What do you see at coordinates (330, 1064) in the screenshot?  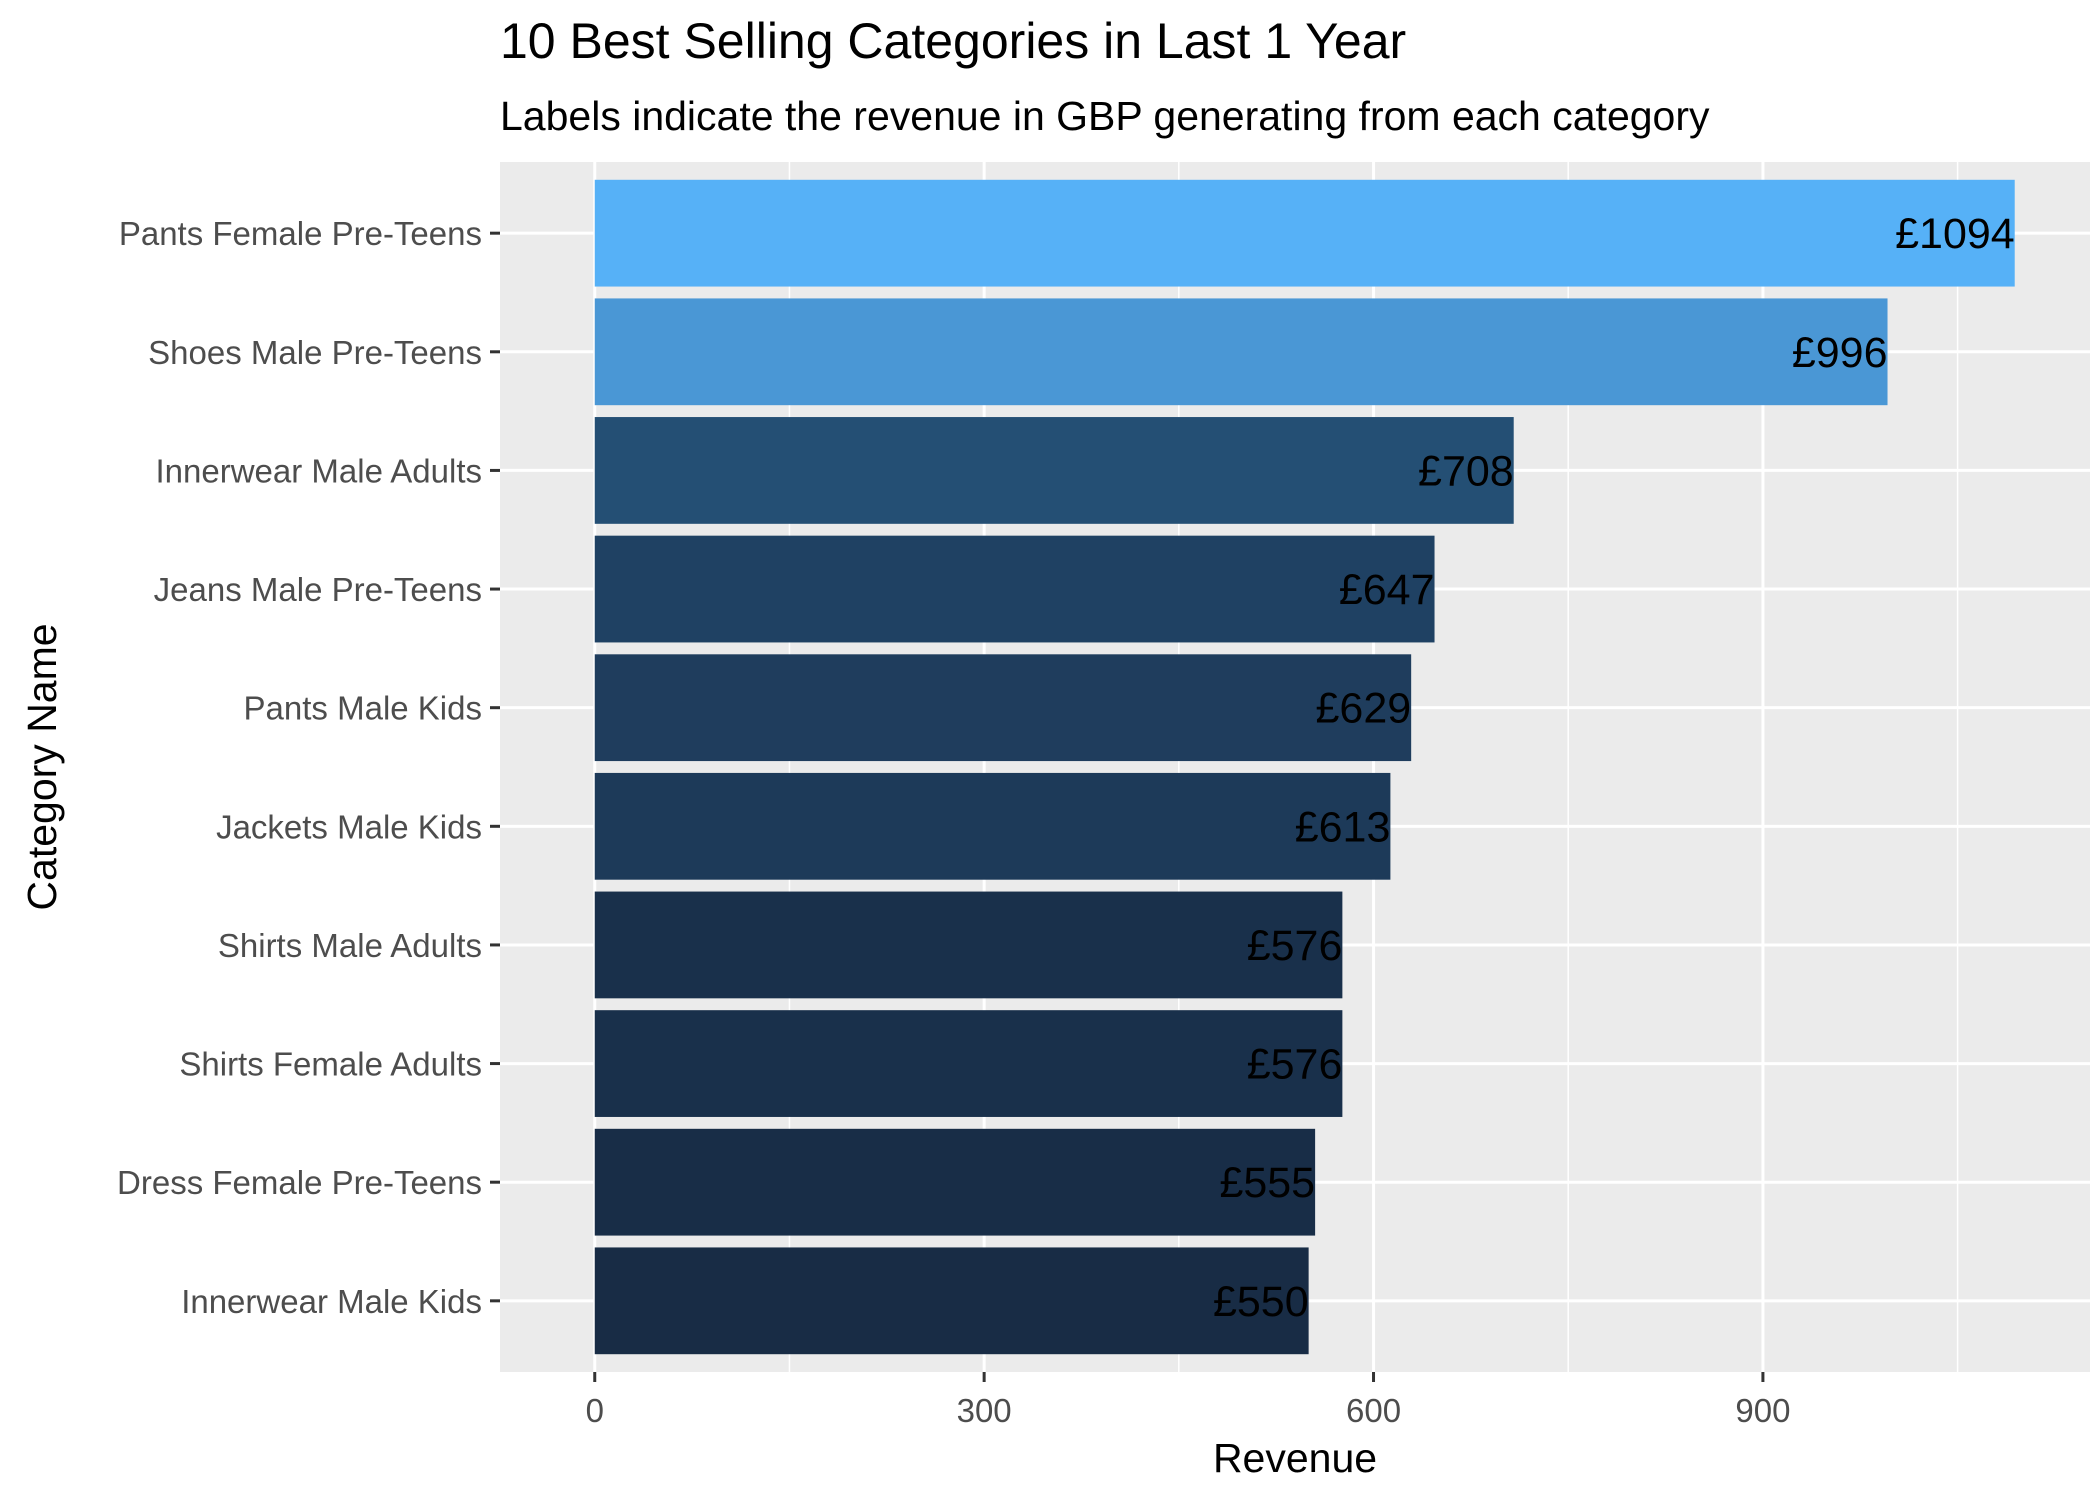 I see `y-tick-label: Shirts Female Adults` at bounding box center [330, 1064].